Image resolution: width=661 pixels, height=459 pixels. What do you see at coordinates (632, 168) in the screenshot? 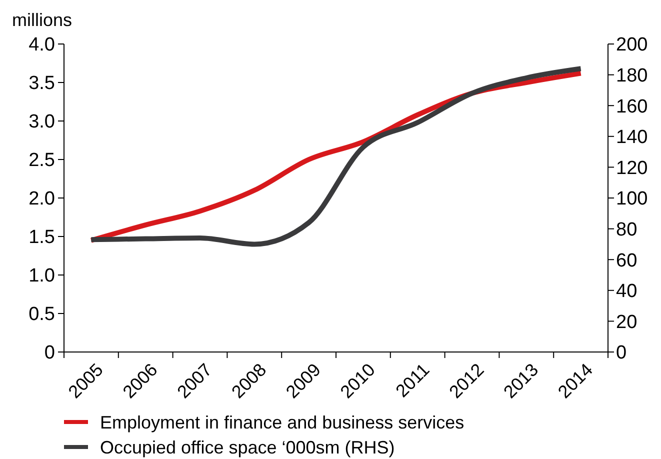
I see `y2-tick-label: 120` at bounding box center [632, 168].